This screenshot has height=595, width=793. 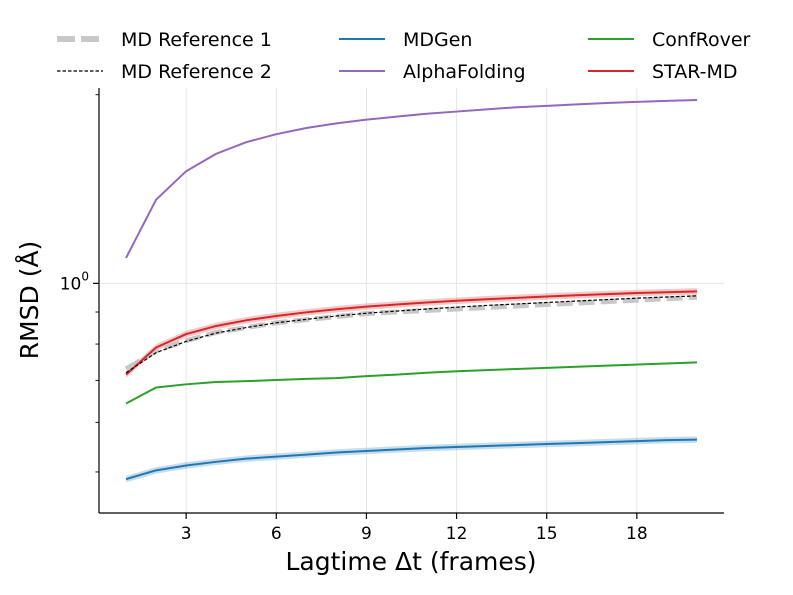 I want to click on legend-label-md-reference-1: MD Reference 1, so click(x=196, y=40).